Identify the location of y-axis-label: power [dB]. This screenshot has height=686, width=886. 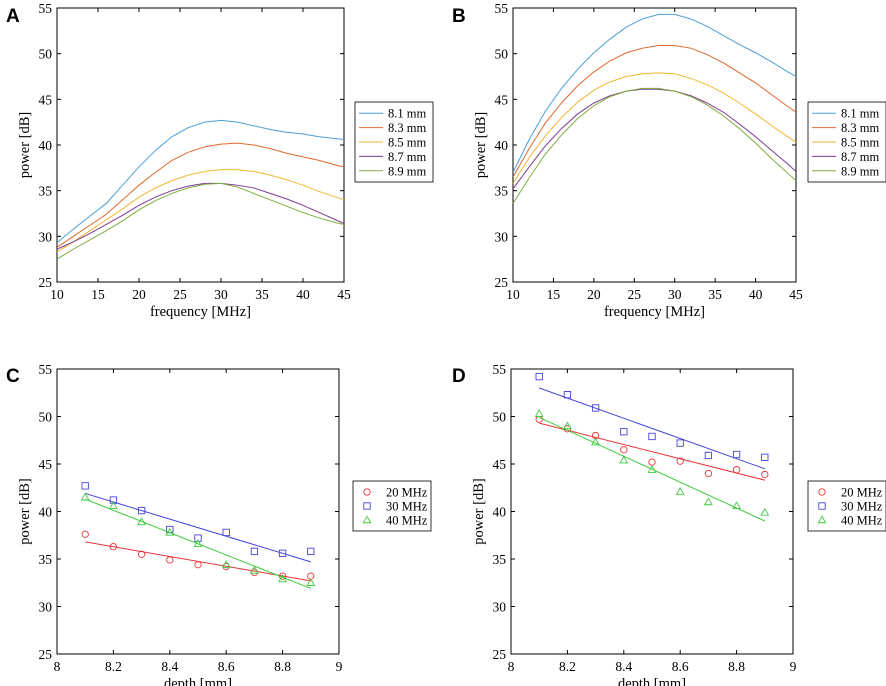
(481, 145).